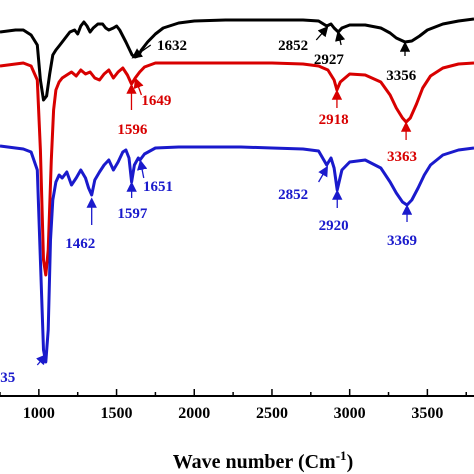  What do you see at coordinates (7, 378) in the screenshot?
I see `peak-label: 35` at bounding box center [7, 378].